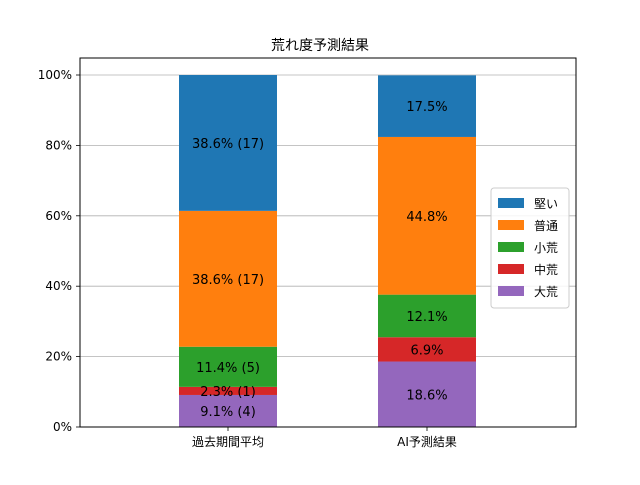 This screenshot has height=485, width=640. What do you see at coordinates (546, 204) in the screenshot?
I see `legend-label: 堅い` at bounding box center [546, 204].